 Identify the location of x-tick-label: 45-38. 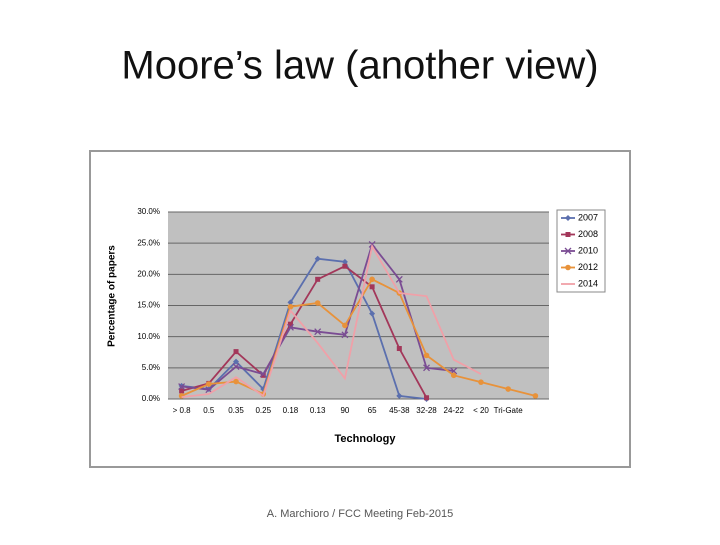
(399, 410).